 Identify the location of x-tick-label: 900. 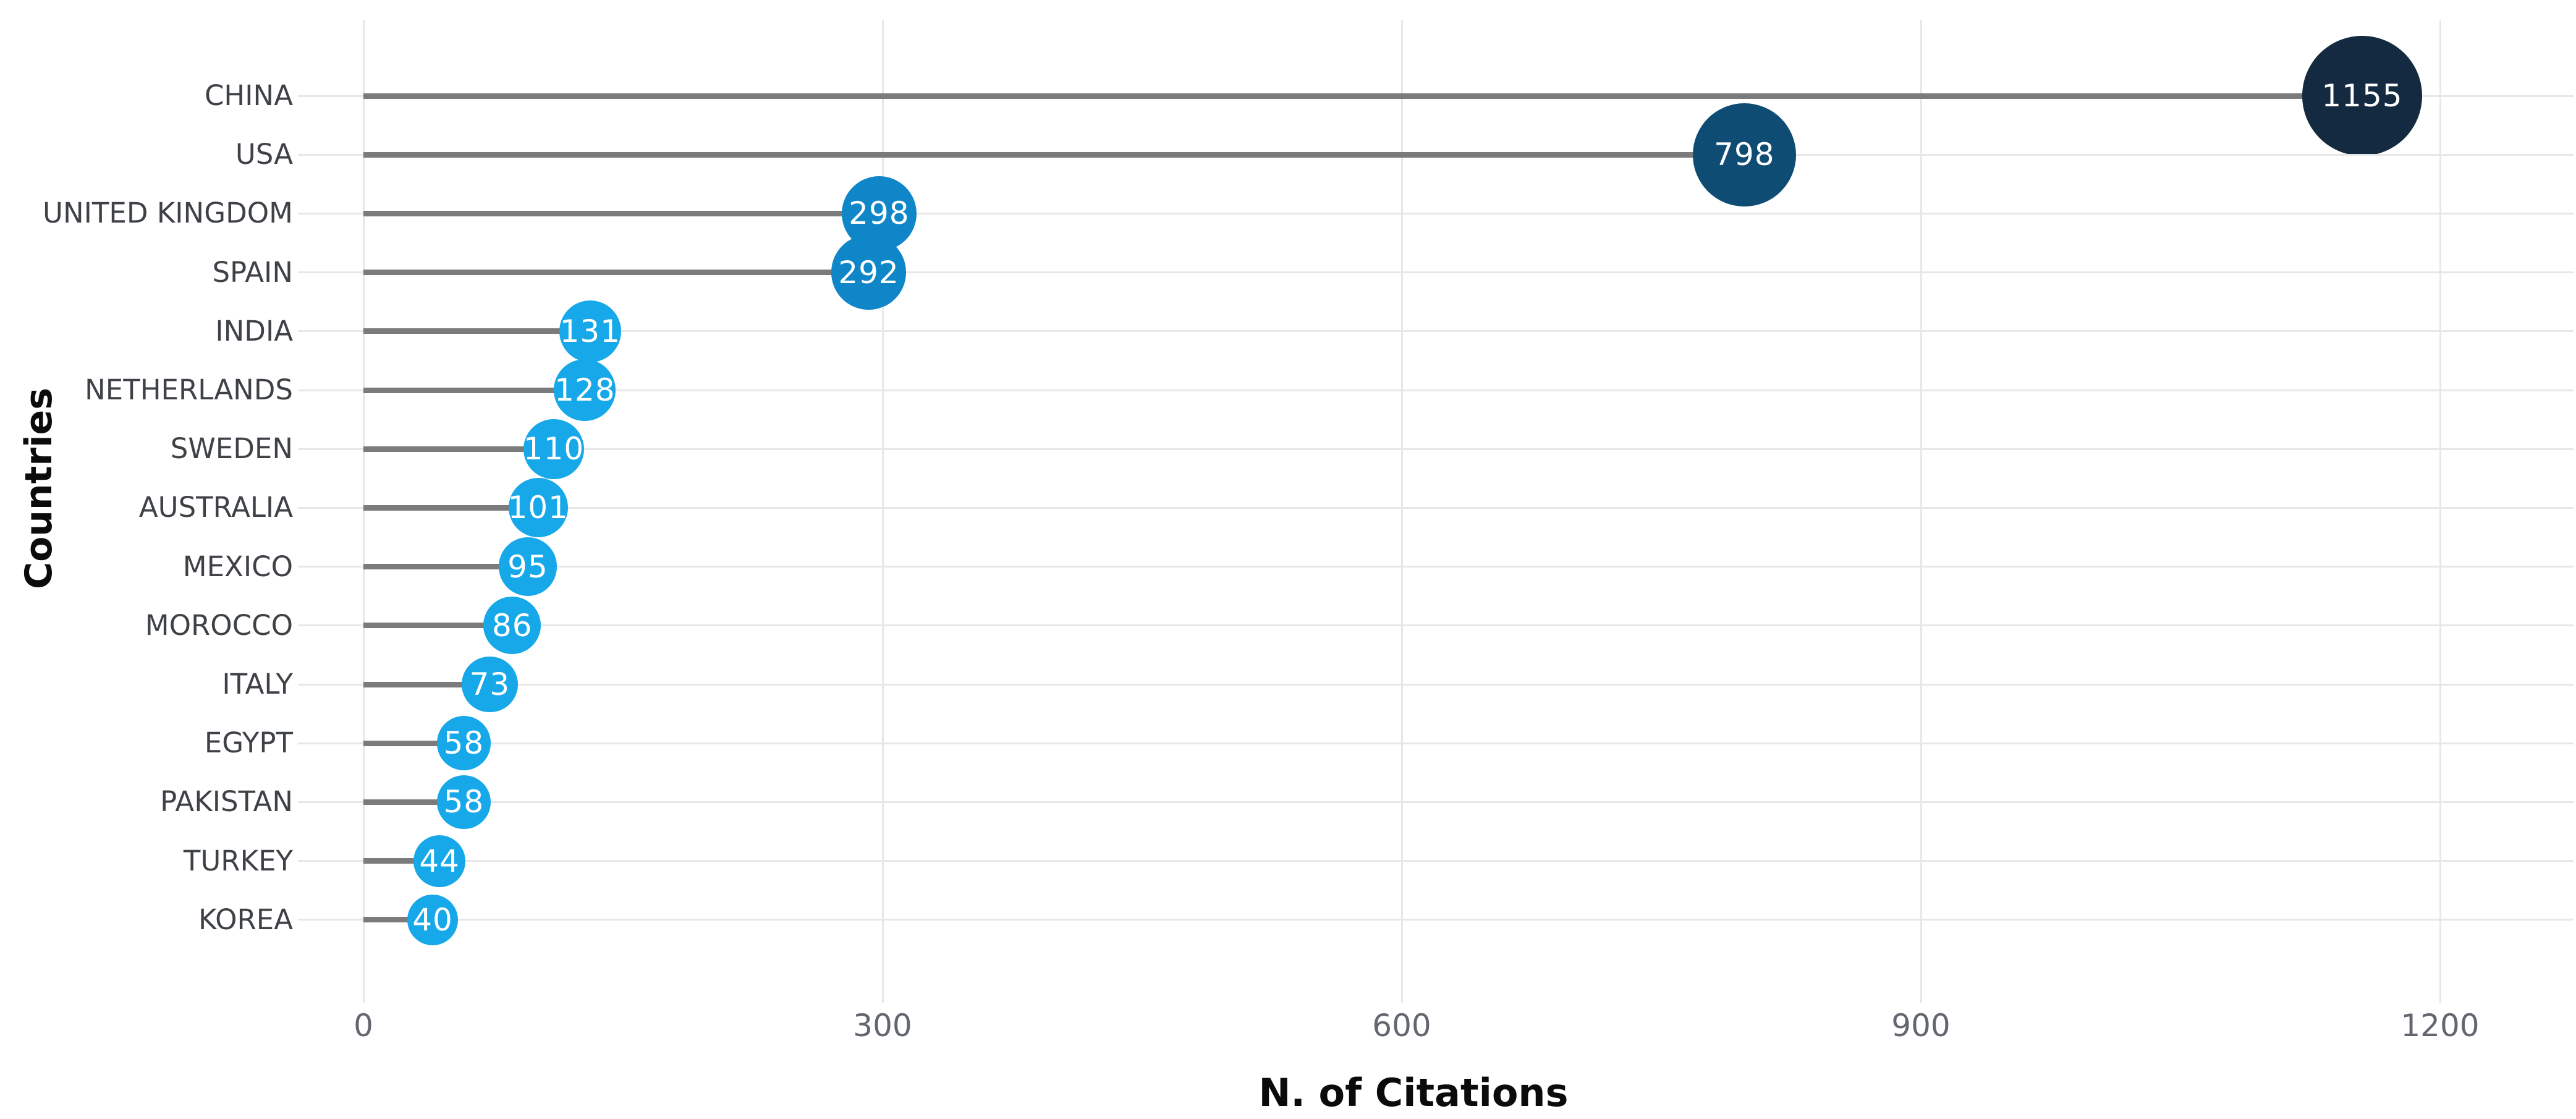
(1921, 1026).